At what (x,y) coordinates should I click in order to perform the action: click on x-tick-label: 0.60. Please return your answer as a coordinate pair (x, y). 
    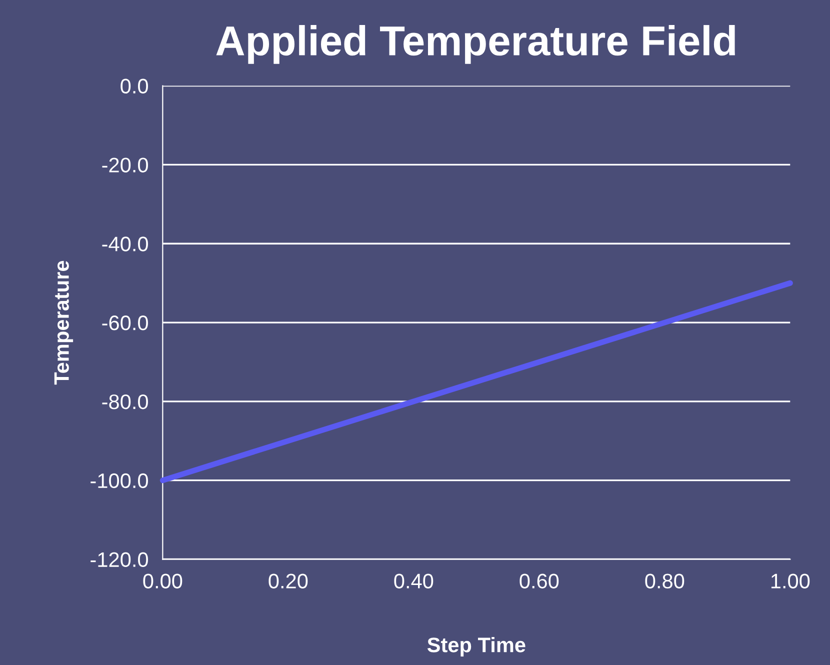
    Looking at the image, I should click on (539, 581).